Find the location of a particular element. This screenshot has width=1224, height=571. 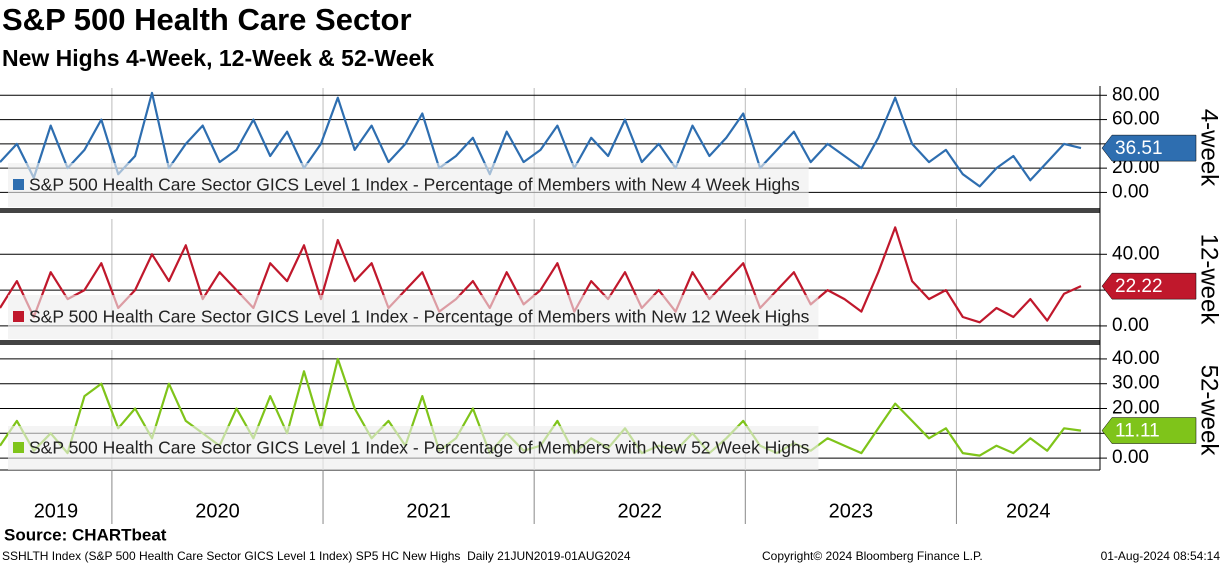

footer-copyright: Copyright© 2024 Bloomberg Finance L.P. is located at coordinates (872, 556).